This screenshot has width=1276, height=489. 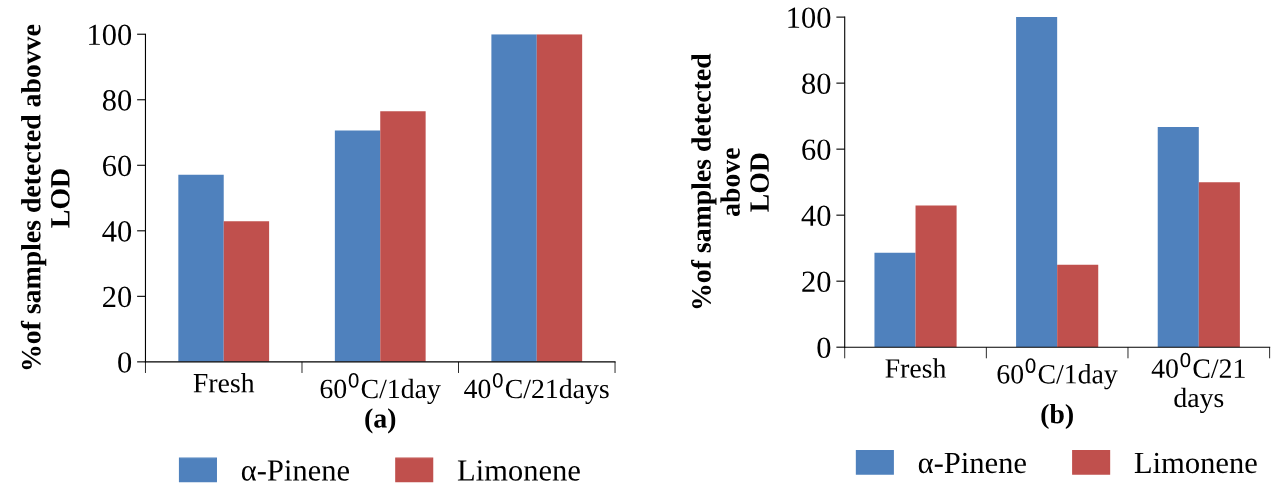 I want to click on y-axis-title: %of samples detected abovve LOD, so click(x=45, y=197).